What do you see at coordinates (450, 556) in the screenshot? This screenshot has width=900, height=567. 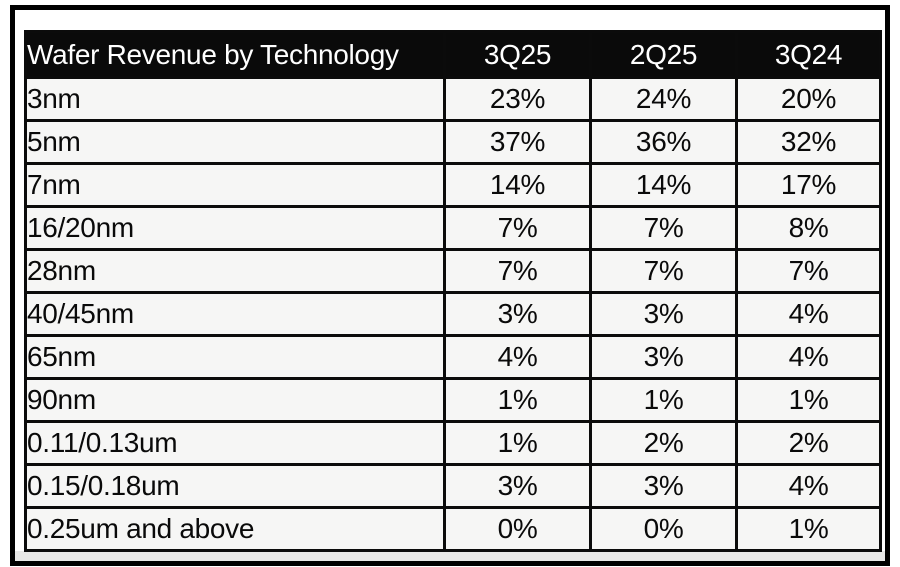 I see `bottom-strip` at bounding box center [450, 556].